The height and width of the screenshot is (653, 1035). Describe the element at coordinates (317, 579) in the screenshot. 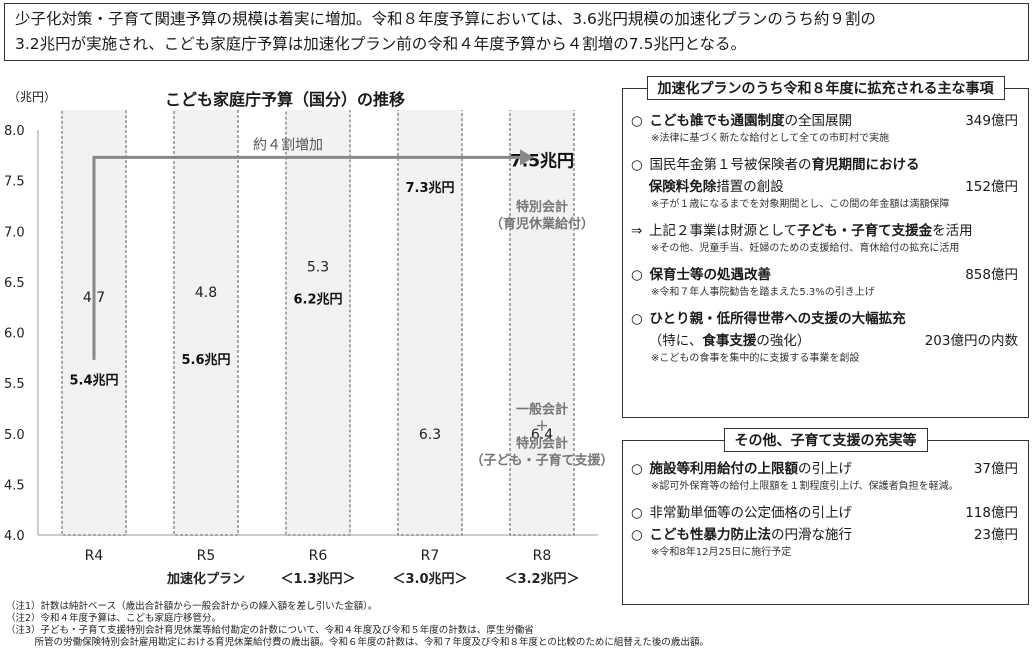

I see `x-sublabel: ＜1.3兆円＞` at that location.